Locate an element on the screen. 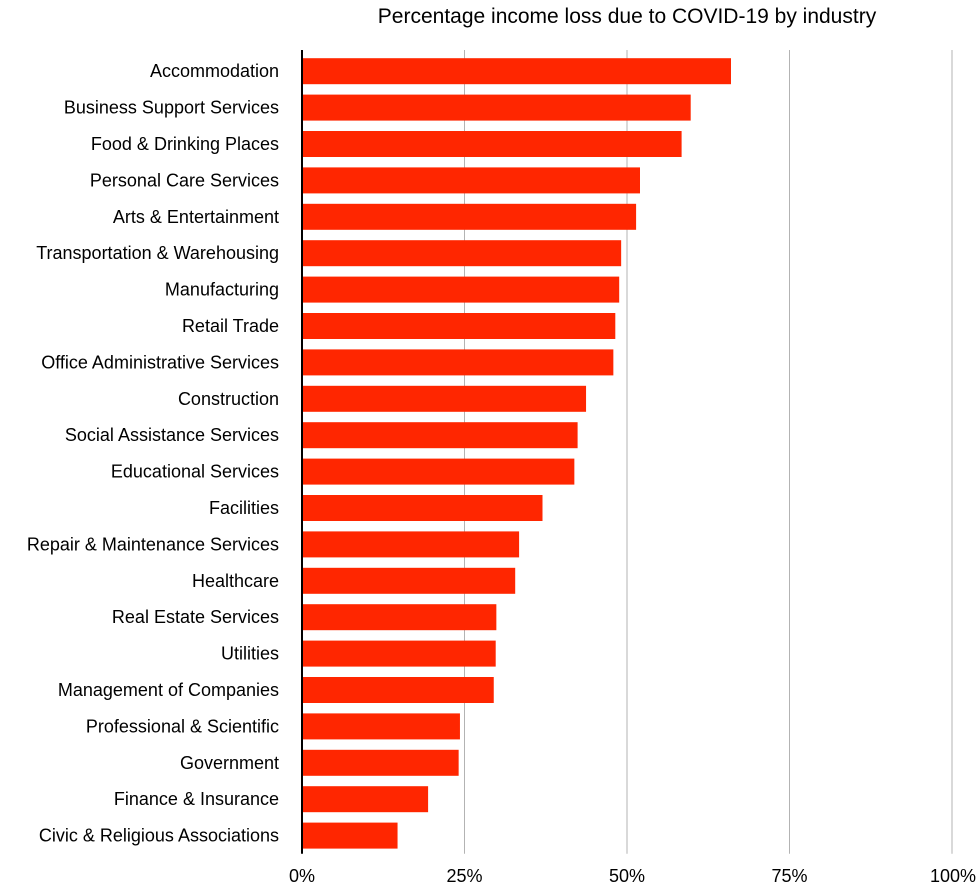 The image size is (980, 882). category-label: Healthcare is located at coordinates (235, 581).